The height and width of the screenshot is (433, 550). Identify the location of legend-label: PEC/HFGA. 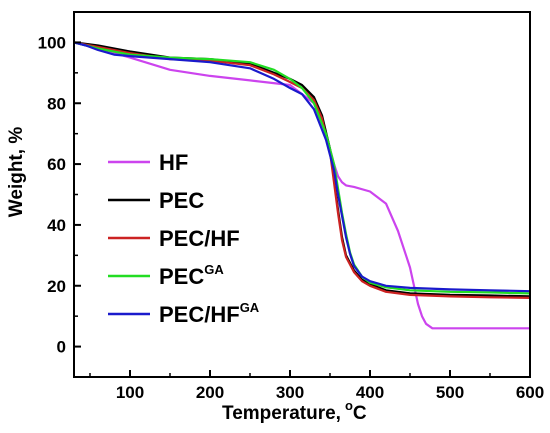
(209, 313).